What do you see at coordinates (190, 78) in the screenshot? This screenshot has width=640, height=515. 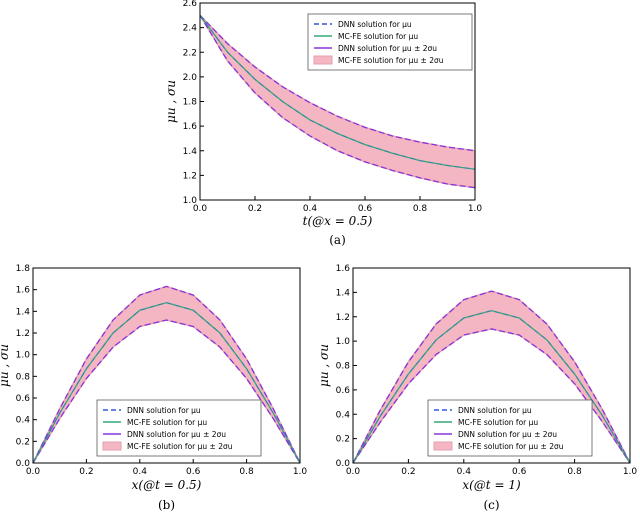 I see `y-tick-label: 2.0` at bounding box center [190, 78].